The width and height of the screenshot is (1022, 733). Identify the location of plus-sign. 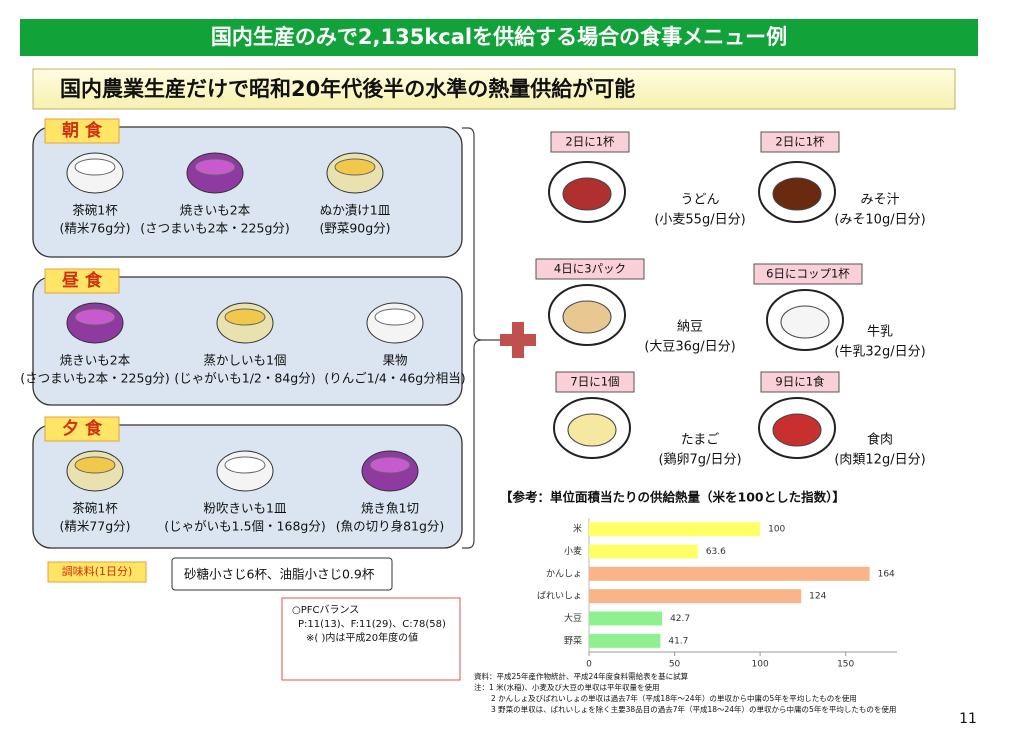
(518, 340).